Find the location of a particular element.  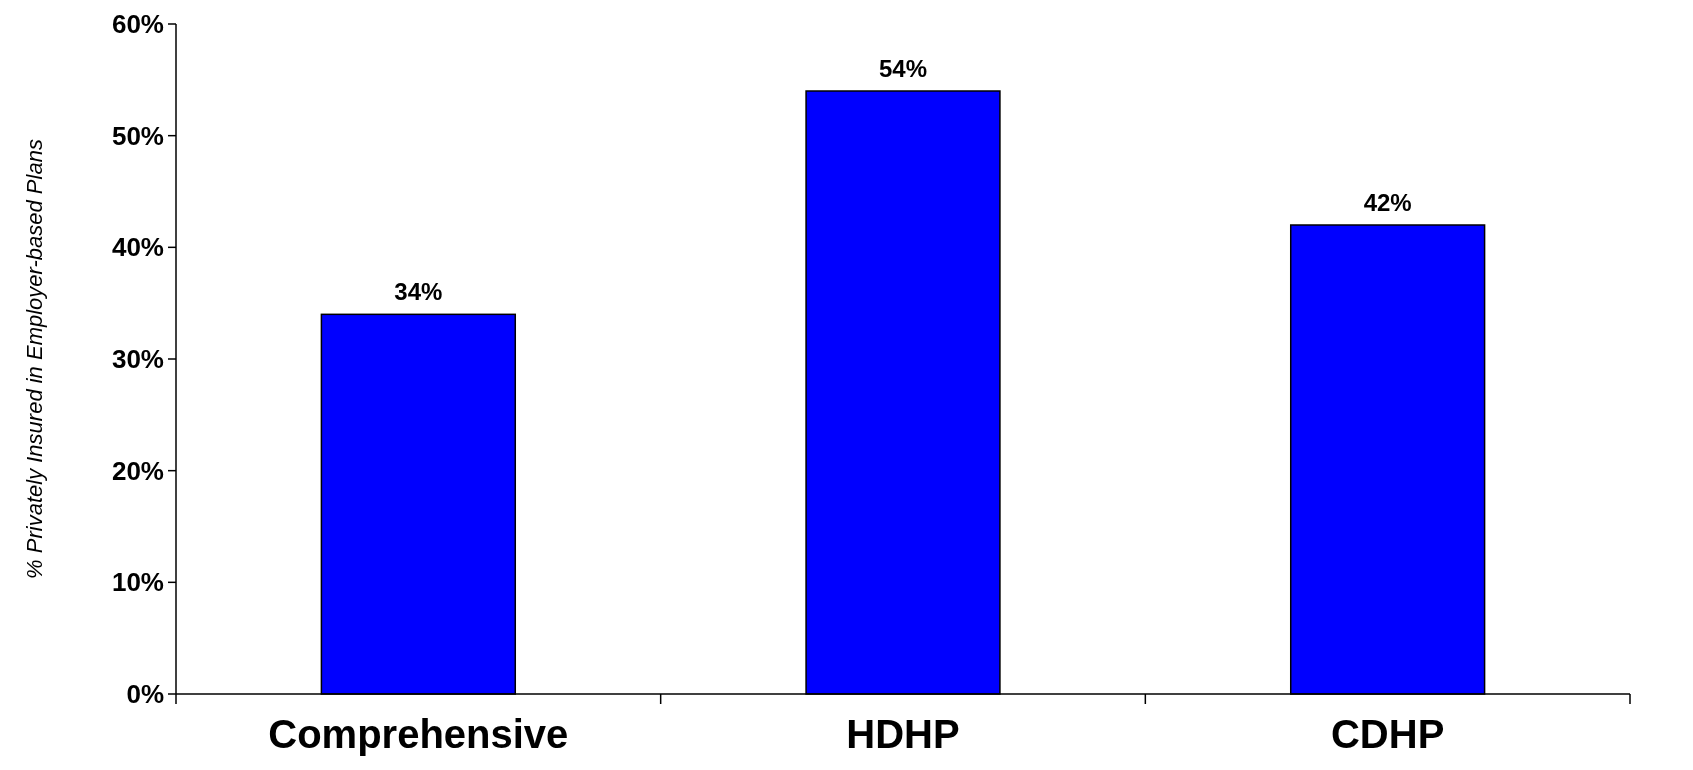

y-tick-label: 60% is located at coordinates (137, 24).